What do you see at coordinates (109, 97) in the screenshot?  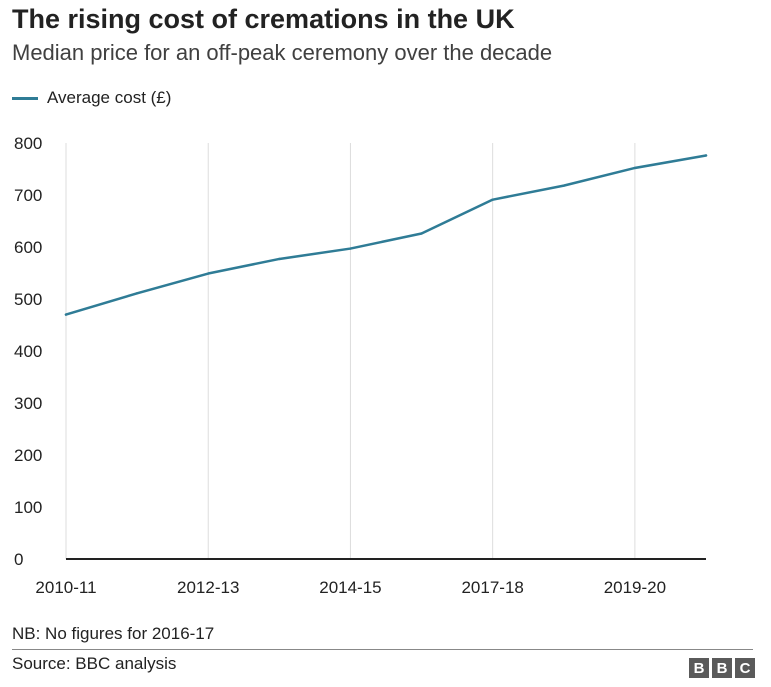 I see `legend-label: Average cost (£)` at bounding box center [109, 97].